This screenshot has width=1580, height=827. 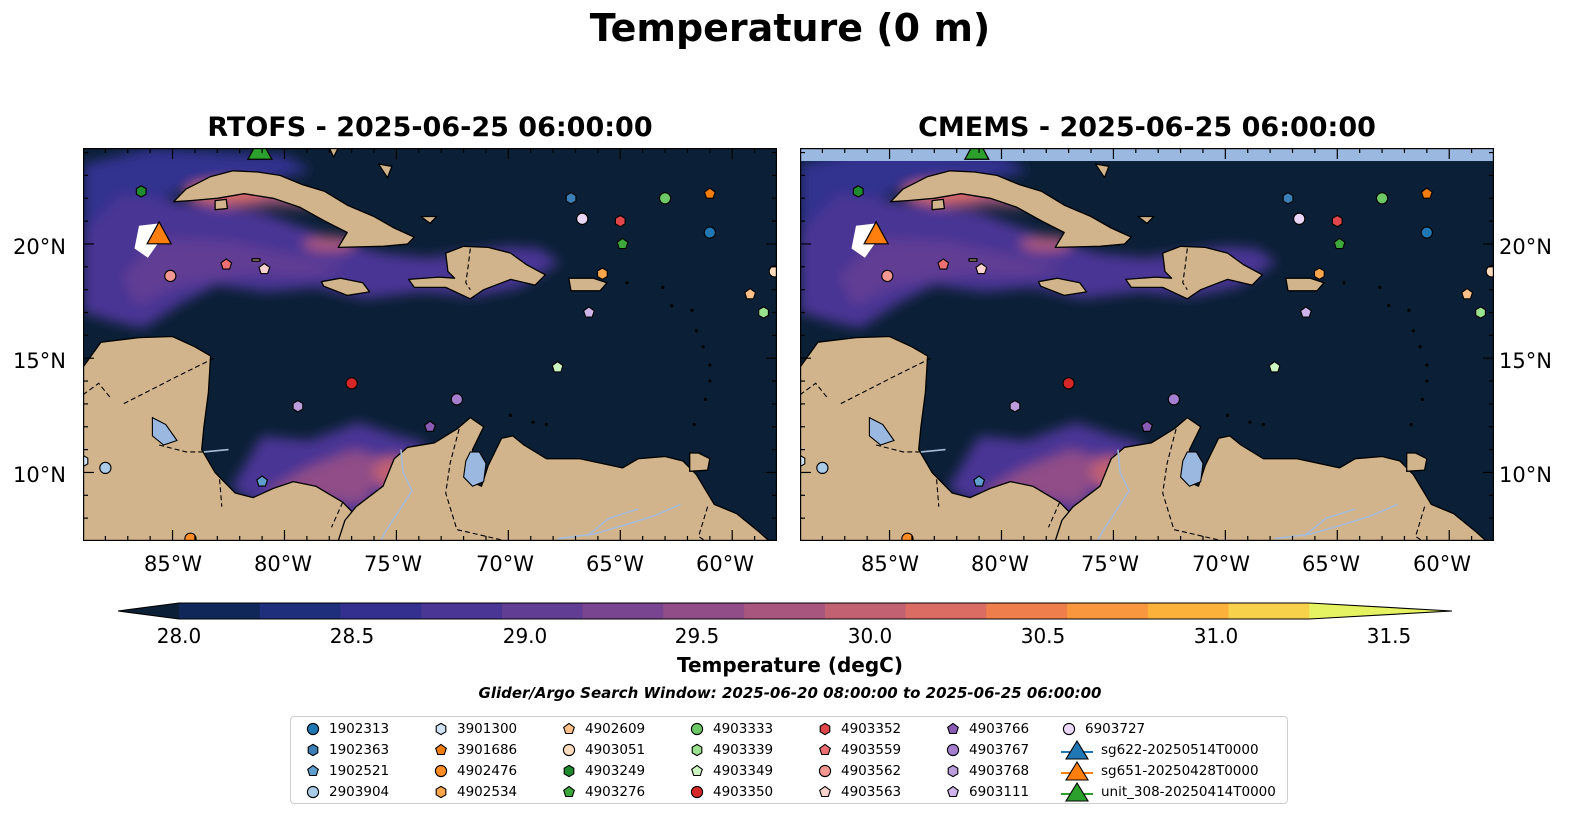 What do you see at coordinates (615, 792) in the screenshot?
I see `legend-label: 4903276` at bounding box center [615, 792].